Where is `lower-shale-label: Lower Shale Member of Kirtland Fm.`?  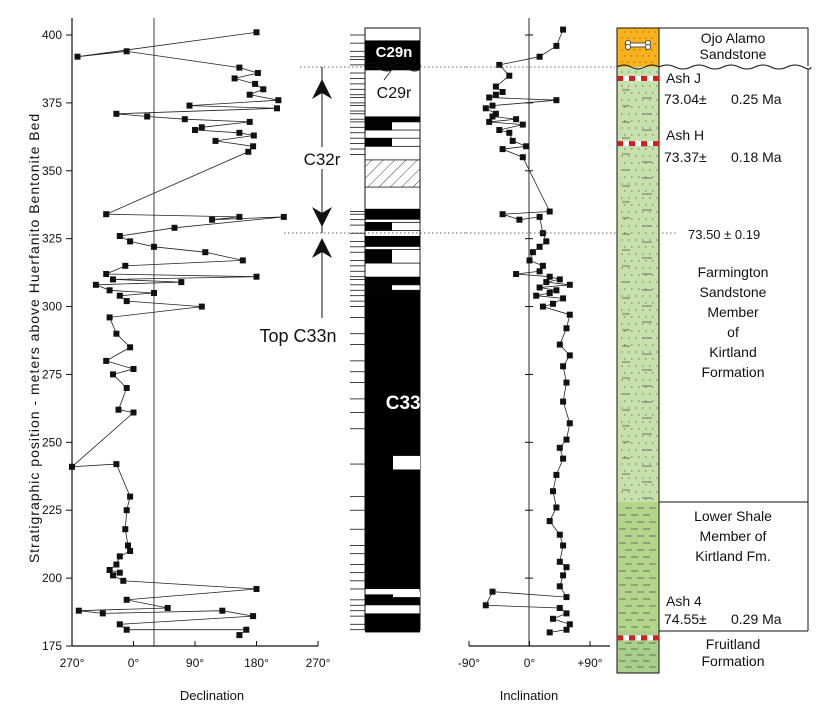
lower-shale-label: Lower Shale Member of Kirtland Fm. is located at coordinates (733, 536).